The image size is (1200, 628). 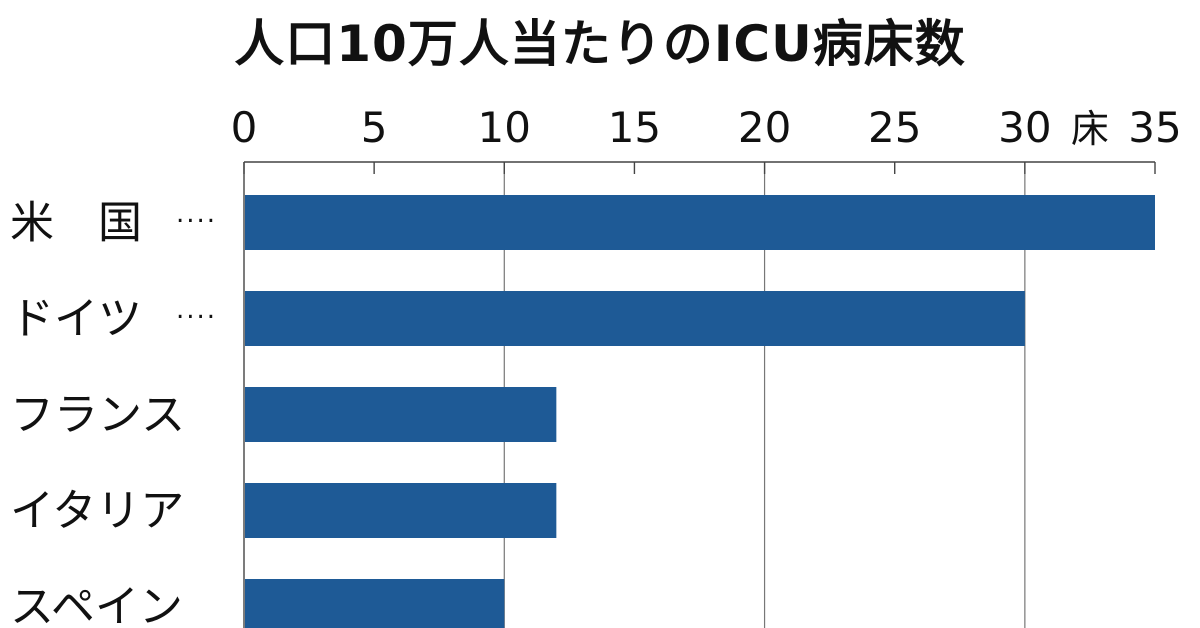 What do you see at coordinates (1090, 129) in the screenshot?
I see `x-axis-unit: 床` at bounding box center [1090, 129].